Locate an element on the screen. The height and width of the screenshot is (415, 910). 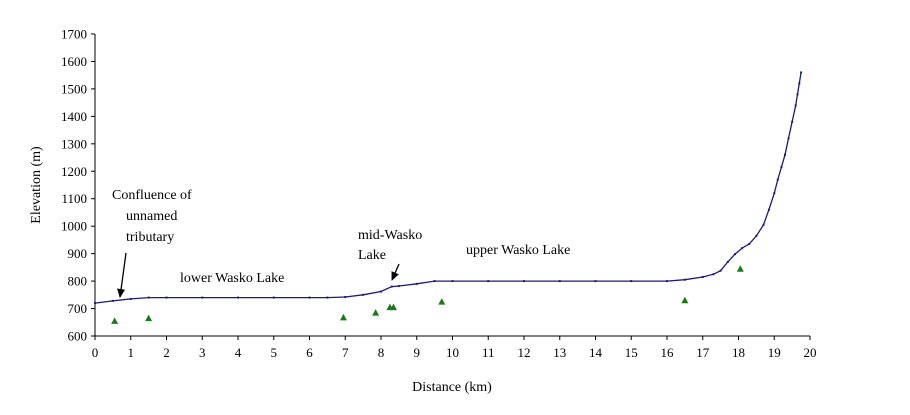
annotation-mid-wasko-line-2: Lake is located at coordinates (372, 255).